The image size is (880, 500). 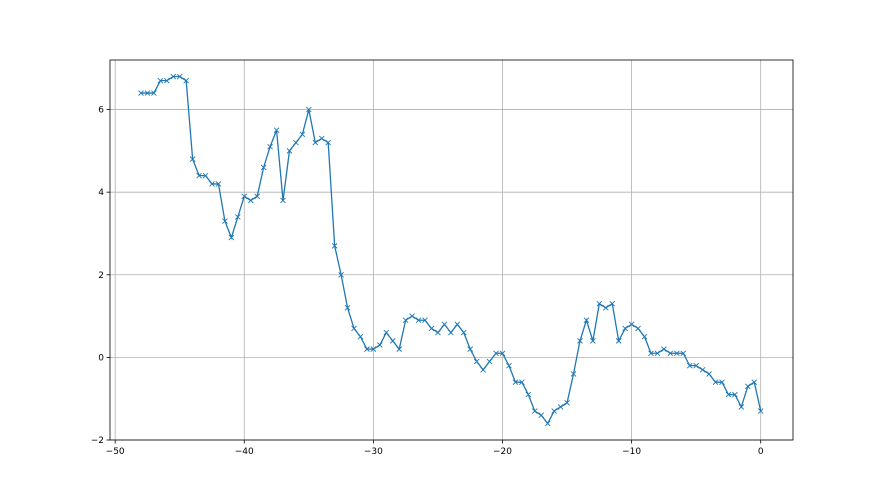 What do you see at coordinates (244, 452) in the screenshot?
I see `x-tick-label: −40` at bounding box center [244, 452].